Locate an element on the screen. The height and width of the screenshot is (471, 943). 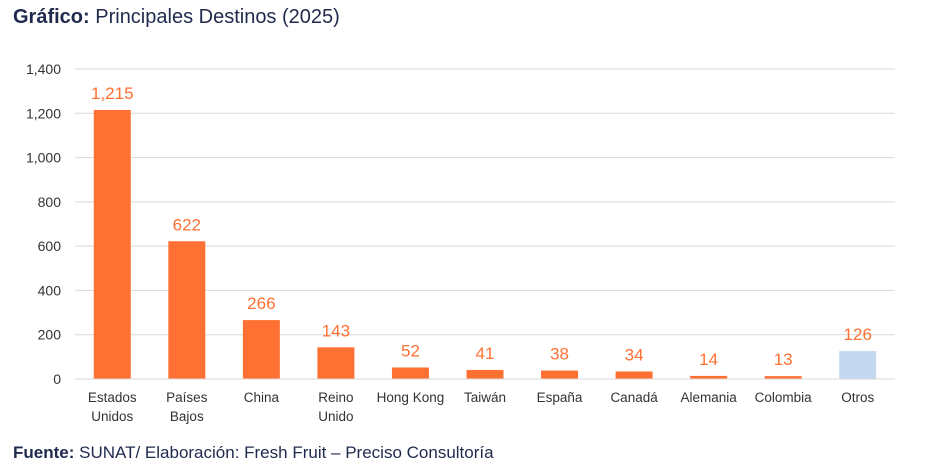
y-tick-label: 600 is located at coordinates (50, 246).